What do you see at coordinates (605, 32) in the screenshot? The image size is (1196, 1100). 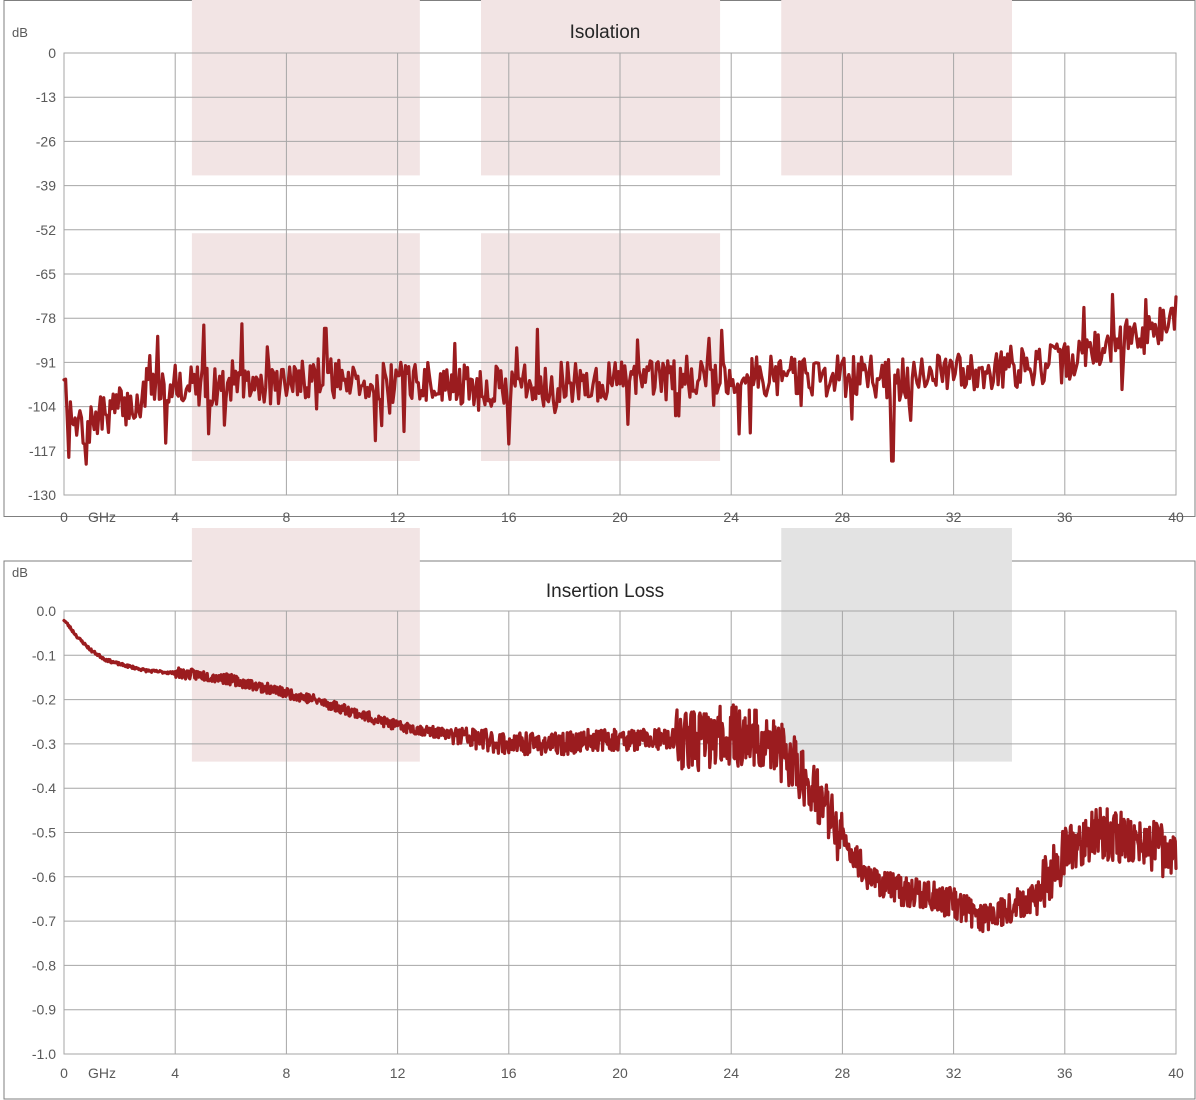 I see `isolation-chart-title: Isolation` at bounding box center [605, 32].